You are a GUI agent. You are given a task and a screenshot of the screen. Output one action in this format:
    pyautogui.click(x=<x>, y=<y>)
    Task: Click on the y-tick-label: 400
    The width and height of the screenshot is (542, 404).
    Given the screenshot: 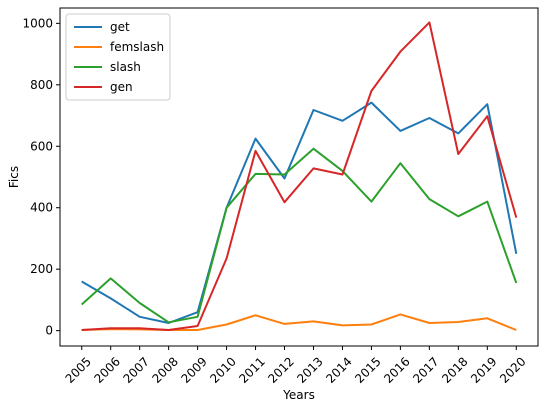 What is the action you would take?
    pyautogui.click(x=41, y=208)
    